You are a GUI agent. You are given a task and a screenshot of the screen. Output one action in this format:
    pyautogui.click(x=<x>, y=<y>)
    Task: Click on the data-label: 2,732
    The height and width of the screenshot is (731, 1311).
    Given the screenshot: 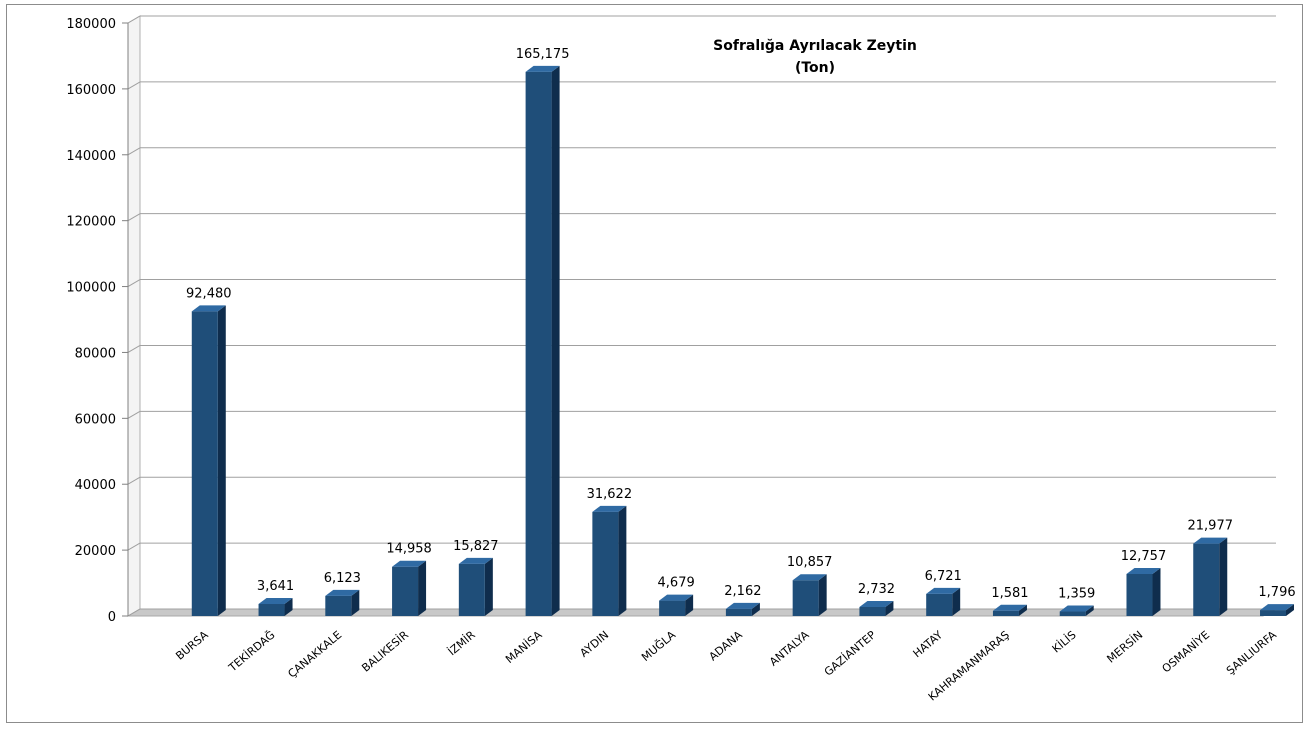 What is the action you would take?
    pyautogui.click(x=876, y=589)
    